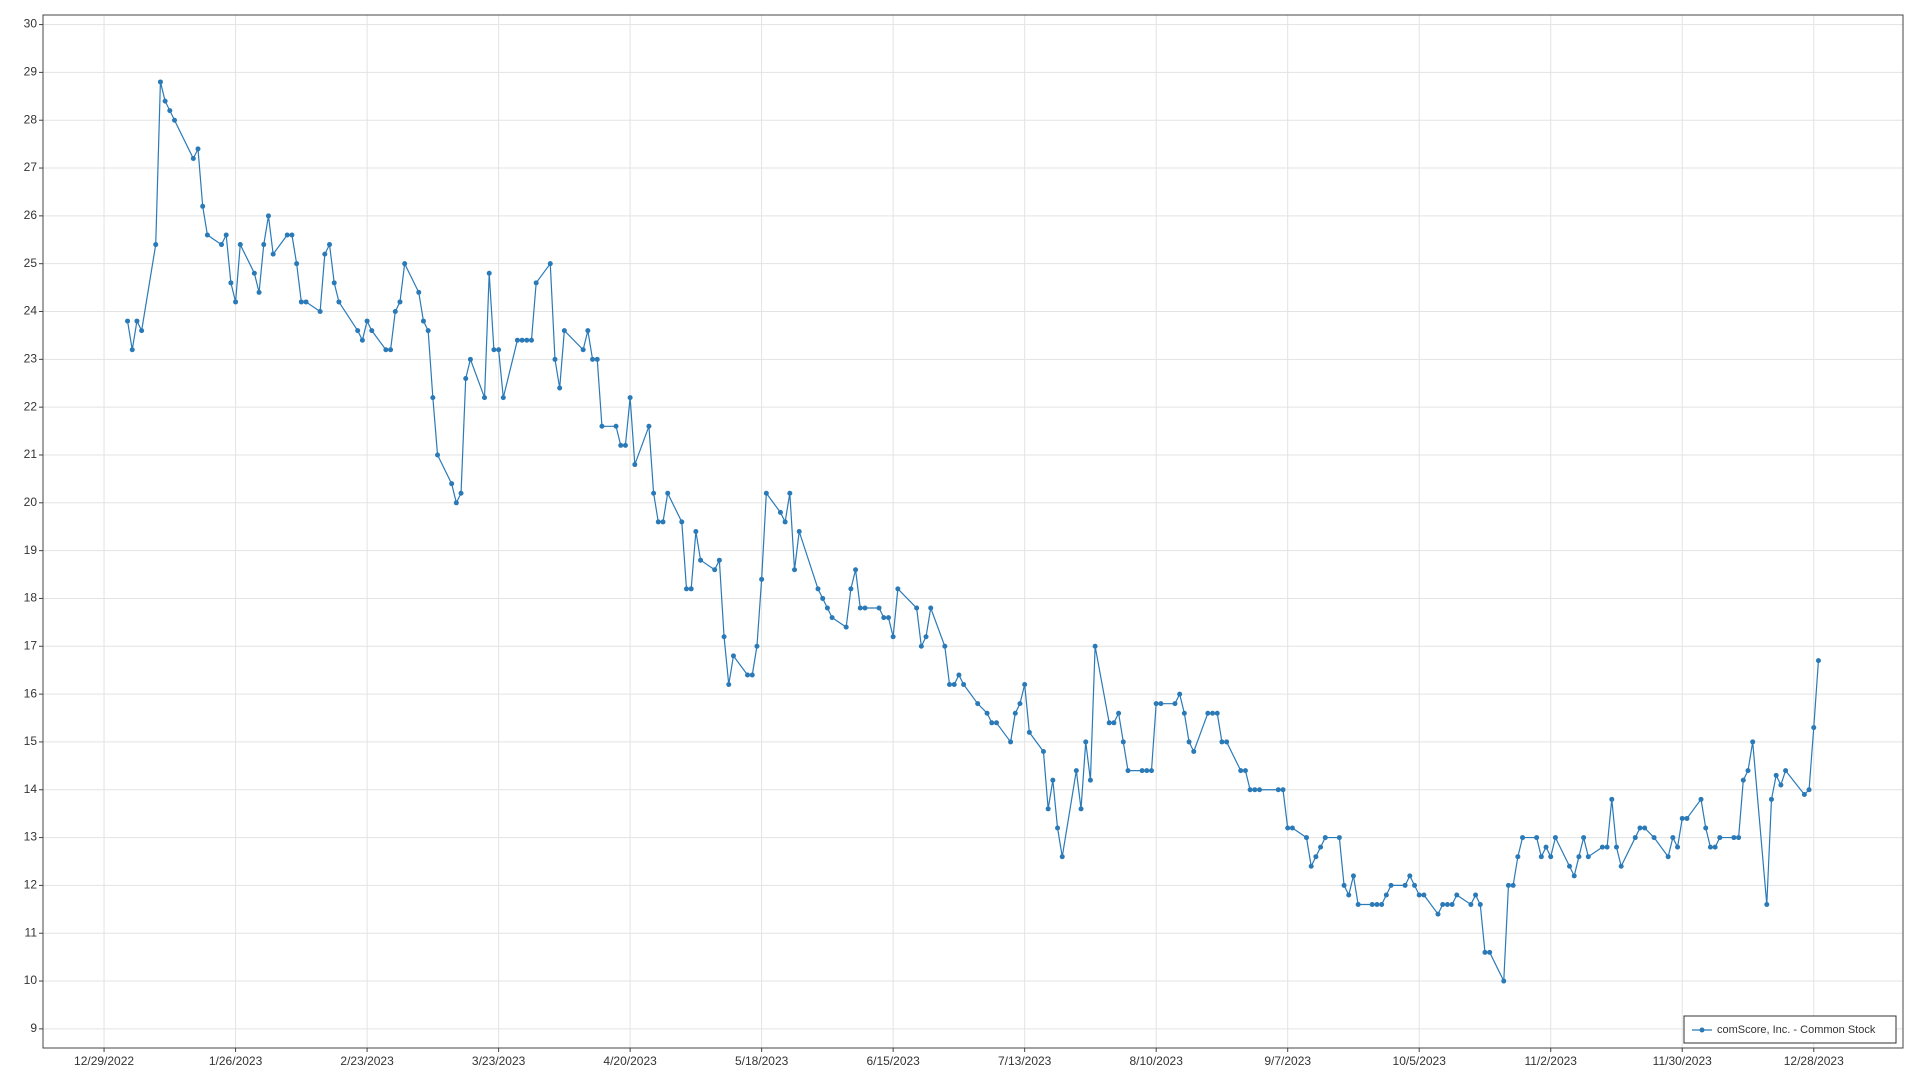 The height and width of the screenshot is (1080, 1920). Describe the element at coordinates (630, 1061) in the screenshot. I see `x-tick-label: 4/20/2023` at that location.